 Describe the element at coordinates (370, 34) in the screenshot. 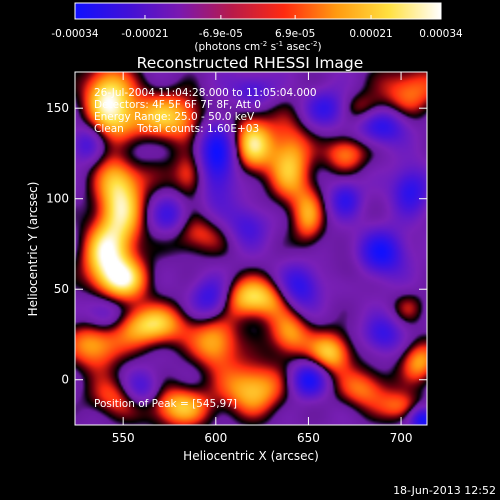

I see `colorbar-tick-label: 0.00021` at that location.